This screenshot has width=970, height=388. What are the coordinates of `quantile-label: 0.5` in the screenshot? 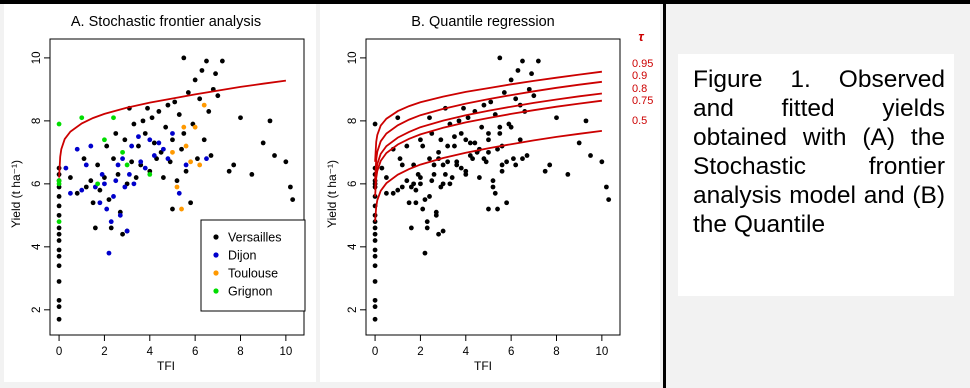 It's located at (639, 121).